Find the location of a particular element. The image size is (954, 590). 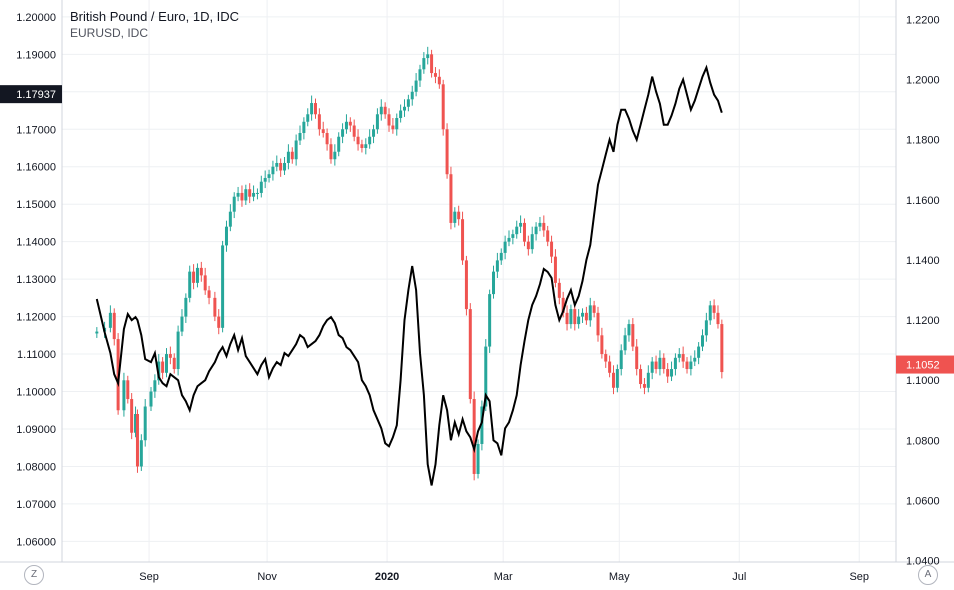

right-axis-tick-label: 1.0800 is located at coordinates (923, 441).